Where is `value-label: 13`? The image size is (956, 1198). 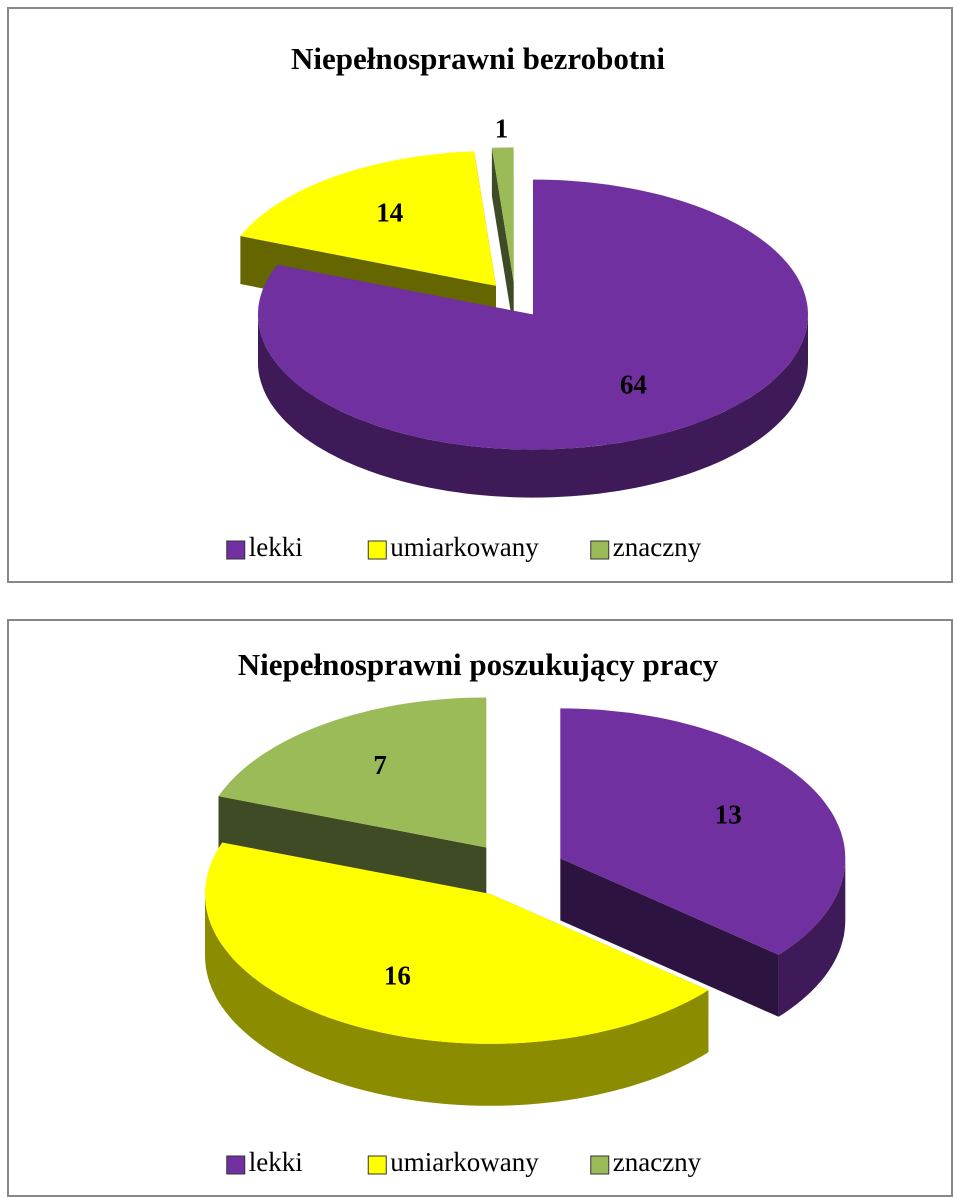
value-label: 13 is located at coordinates (728, 814).